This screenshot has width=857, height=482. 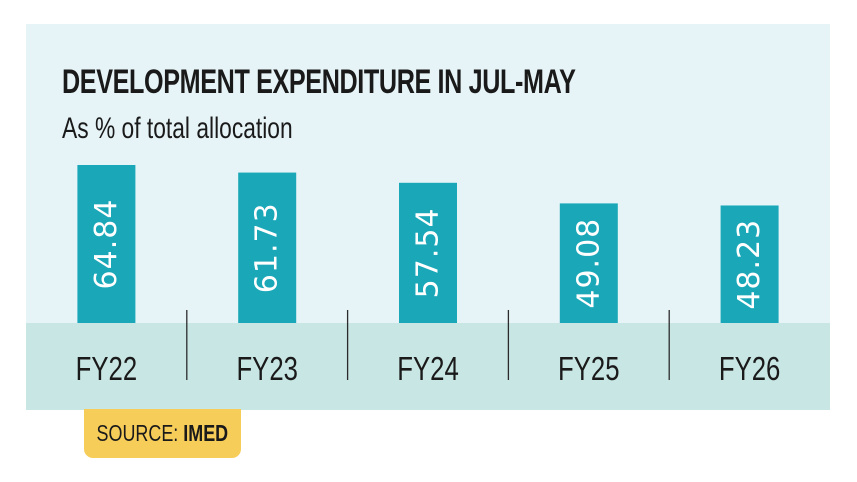 I want to click on bar-value-label: 49.08, so click(x=588, y=263).